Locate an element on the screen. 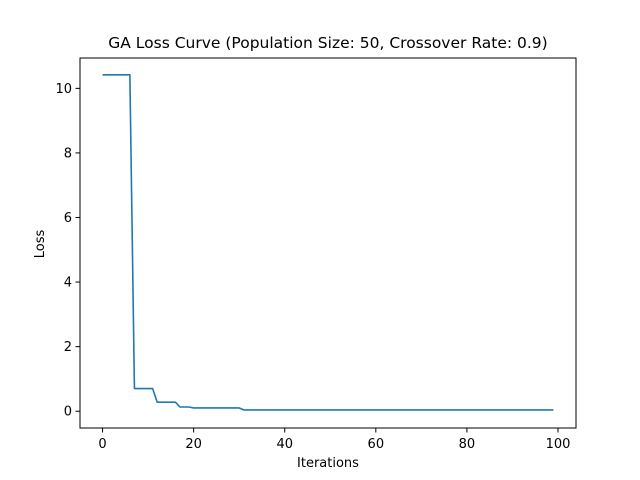 This screenshot has height=480, width=640. x-tick-label: 80 is located at coordinates (467, 444).